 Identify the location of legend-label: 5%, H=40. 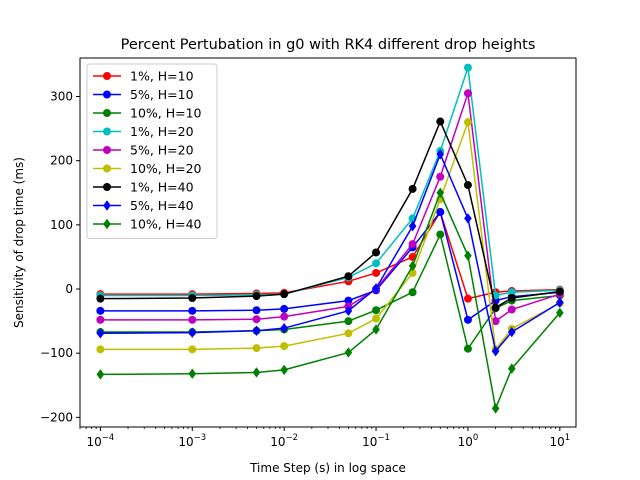
(162, 205).